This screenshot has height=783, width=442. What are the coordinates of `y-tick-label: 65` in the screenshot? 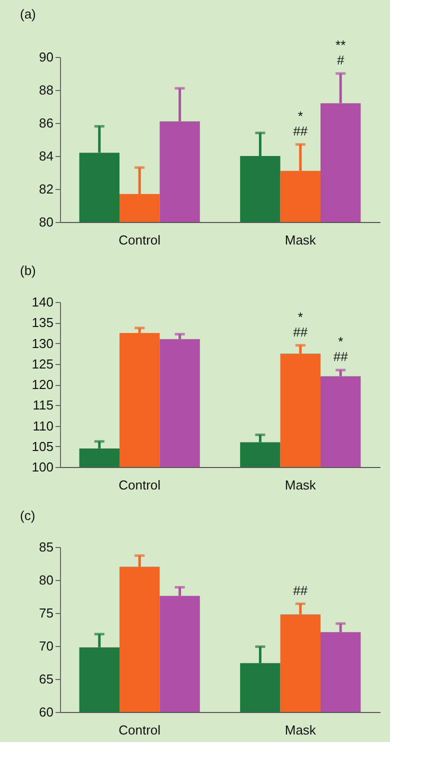 It's located at (46, 679).